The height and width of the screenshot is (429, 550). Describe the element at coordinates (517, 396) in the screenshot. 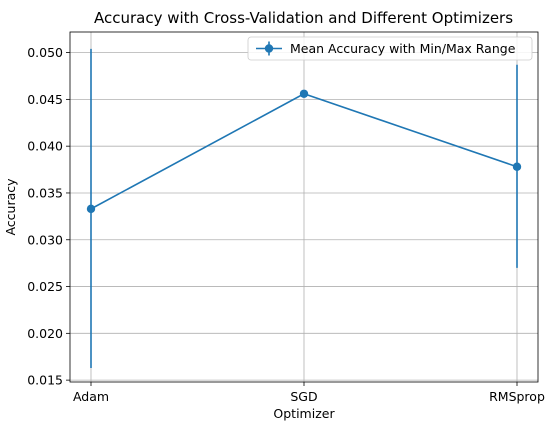

I see `x-tick-label: RMSprop` at that location.